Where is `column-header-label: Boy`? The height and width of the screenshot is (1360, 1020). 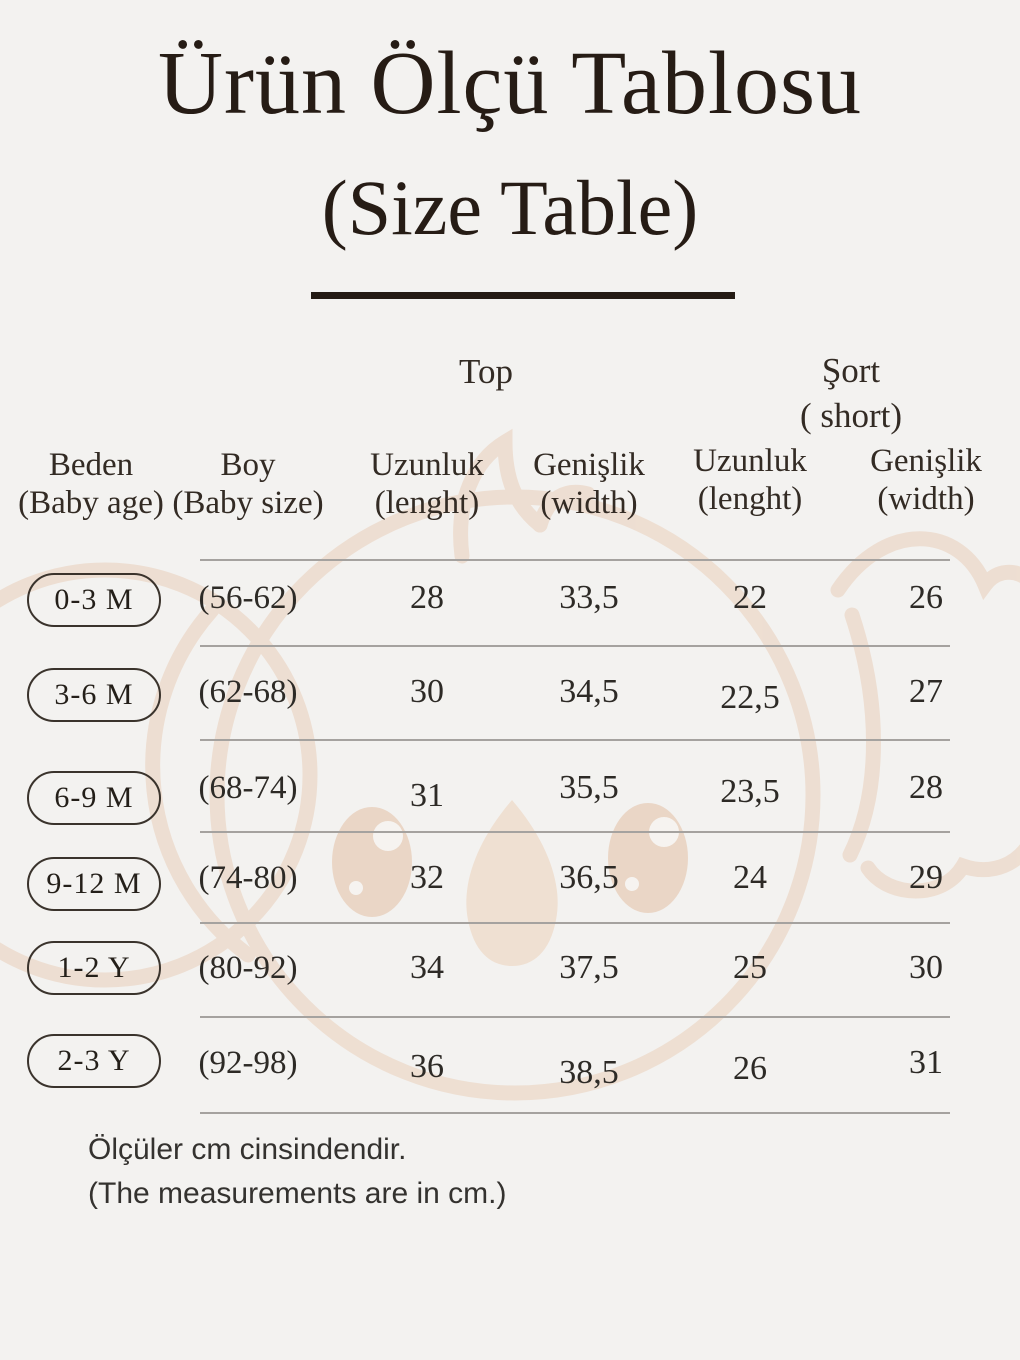 column-header-label: Boy is located at coordinates (248, 465).